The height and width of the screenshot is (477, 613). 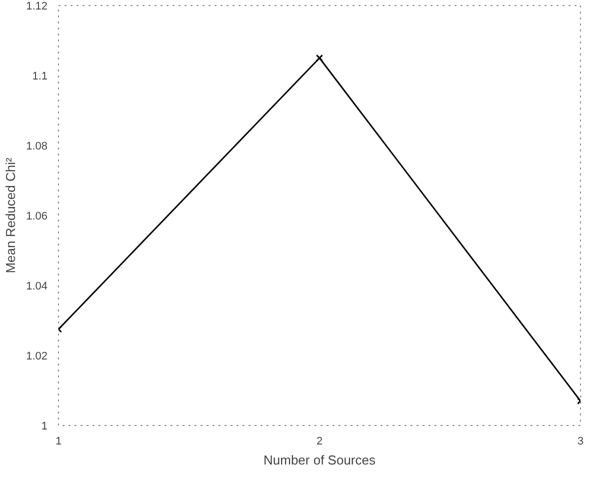 What do you see at coordinates (319, 442) in the screenshot?
I see `x-tick-label: 2` at bounding box center [319, 442].